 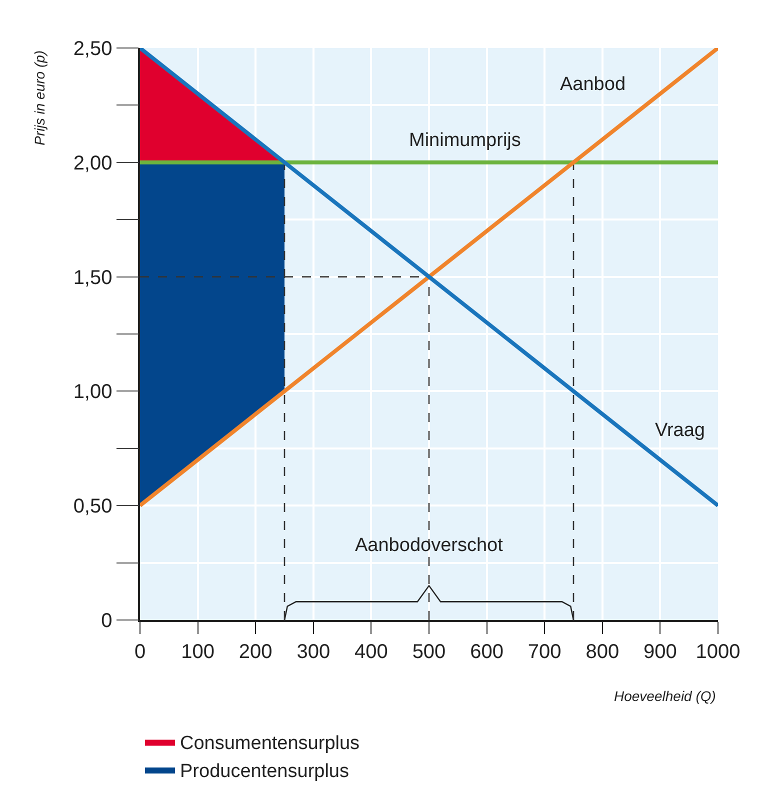 What do you see at coordinates (371, 651) in the screenshot?
I see `x-tick-label: 400` at bounding box center [371, 651].